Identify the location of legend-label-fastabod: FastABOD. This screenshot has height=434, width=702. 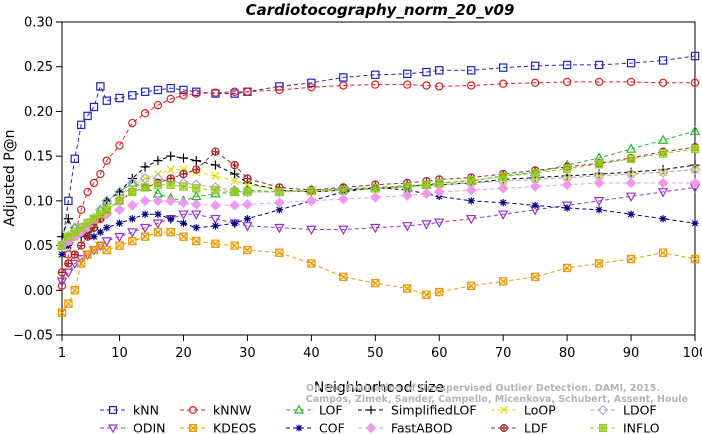
(422, 427).